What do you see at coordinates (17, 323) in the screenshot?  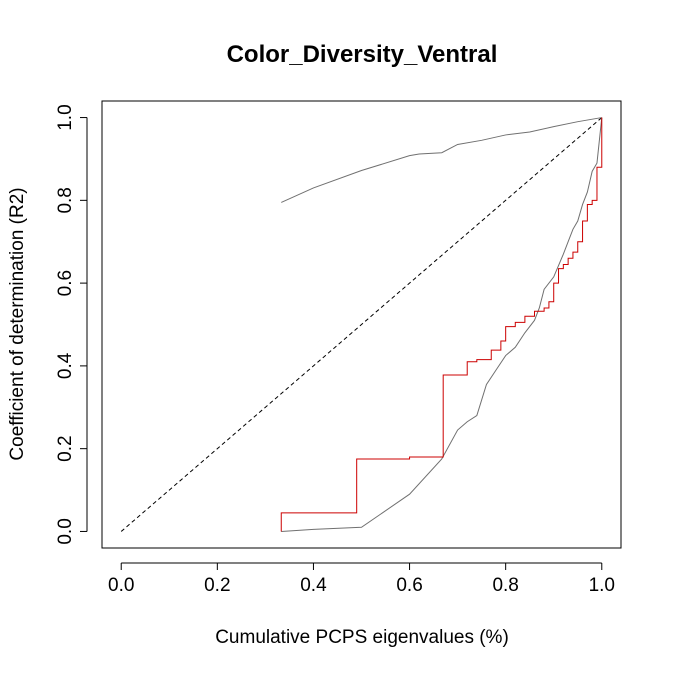 I see `y-axis-label: Coefficient of determination (R2)` at bounding box center [17, 323].